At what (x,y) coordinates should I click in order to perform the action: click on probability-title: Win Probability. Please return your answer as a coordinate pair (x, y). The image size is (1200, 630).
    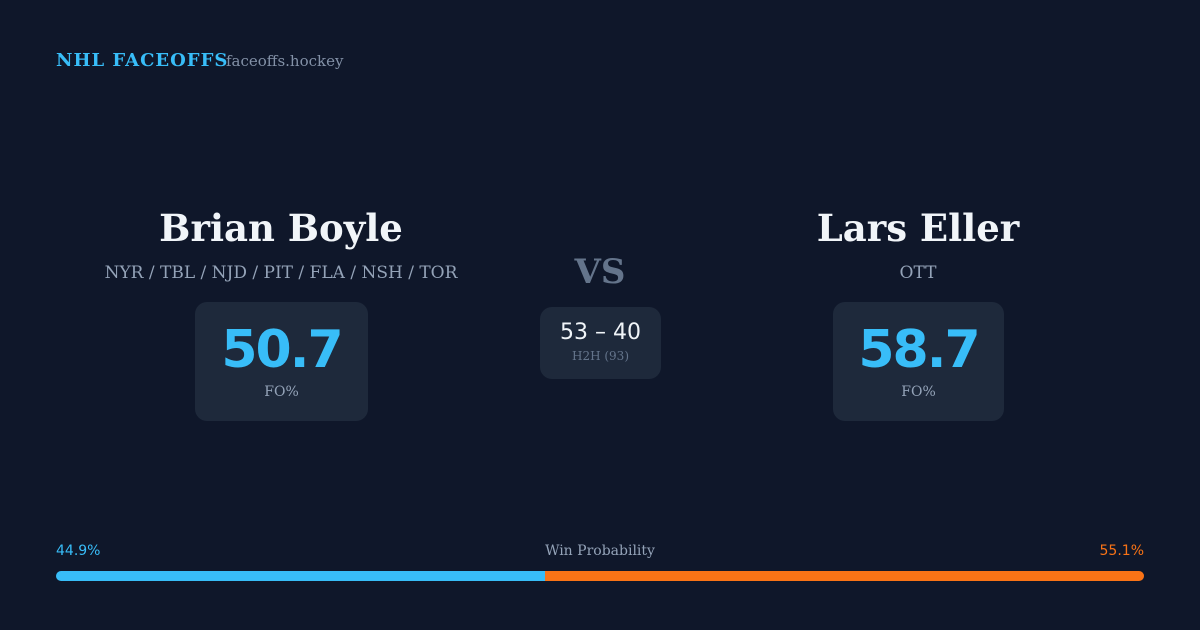
    Looking at the image, I should click on (600, 551).